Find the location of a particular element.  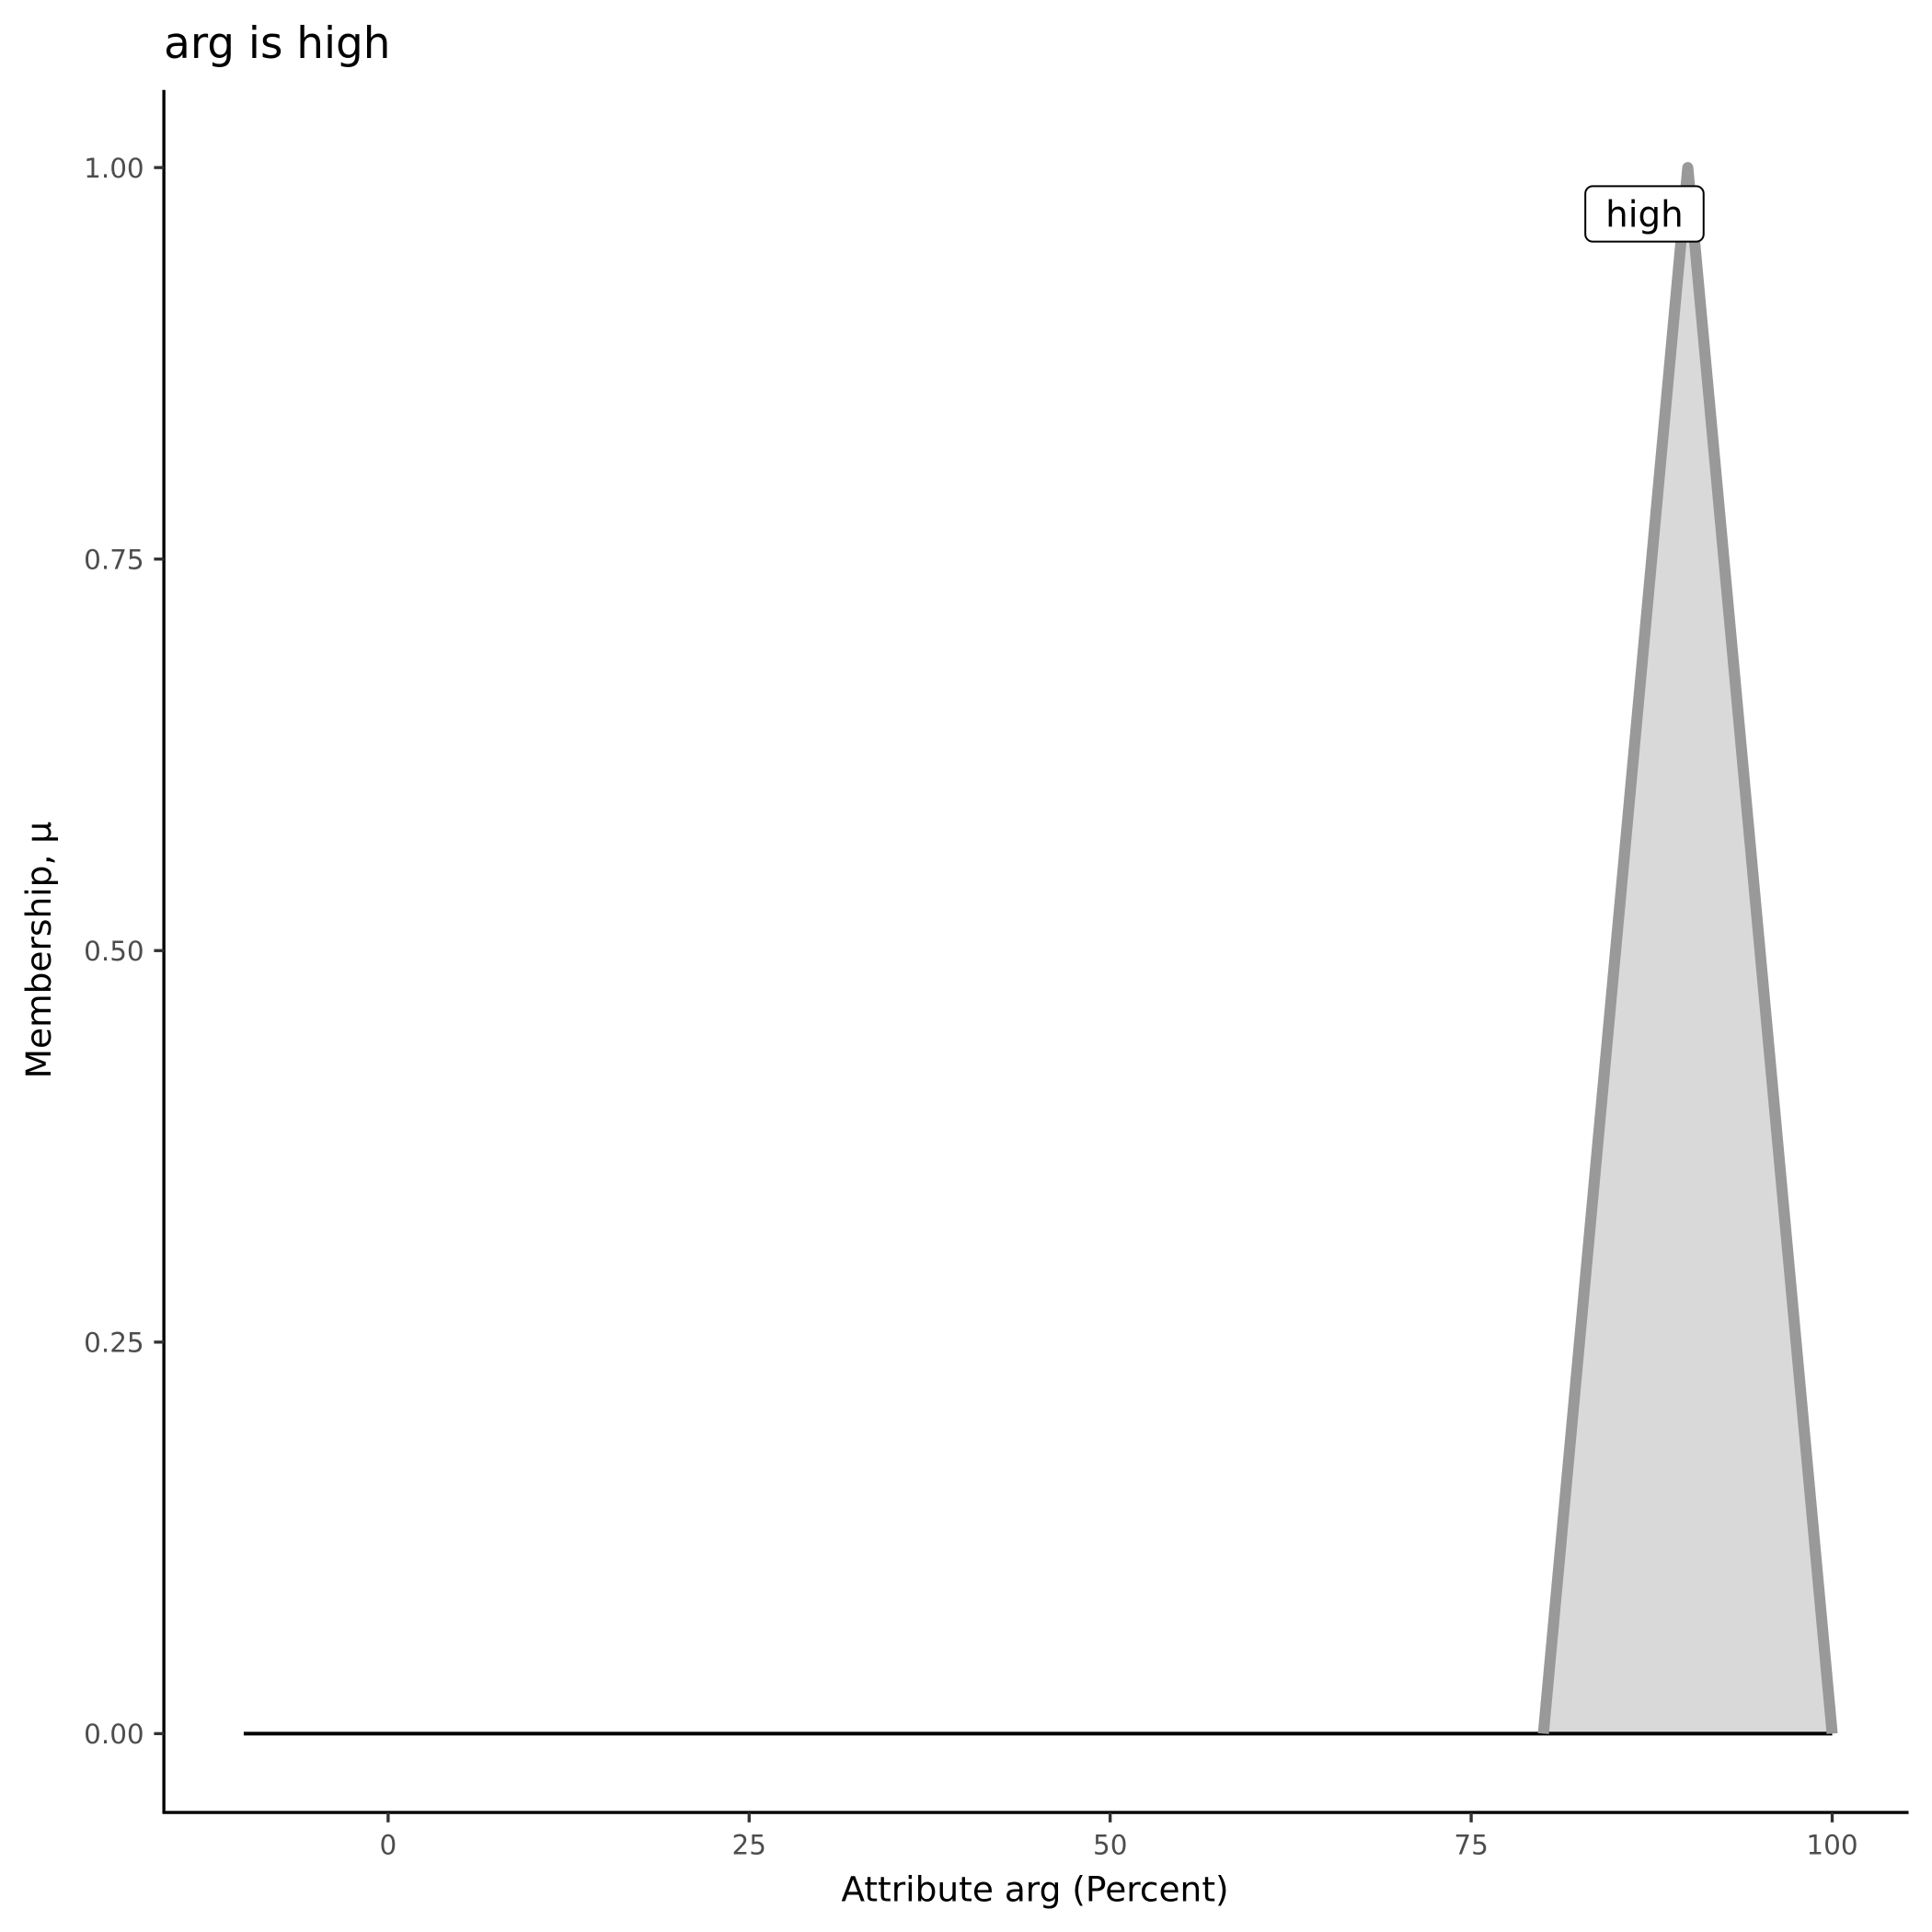

x-tick-label: 100 is located at coordinates (1831, 1845).